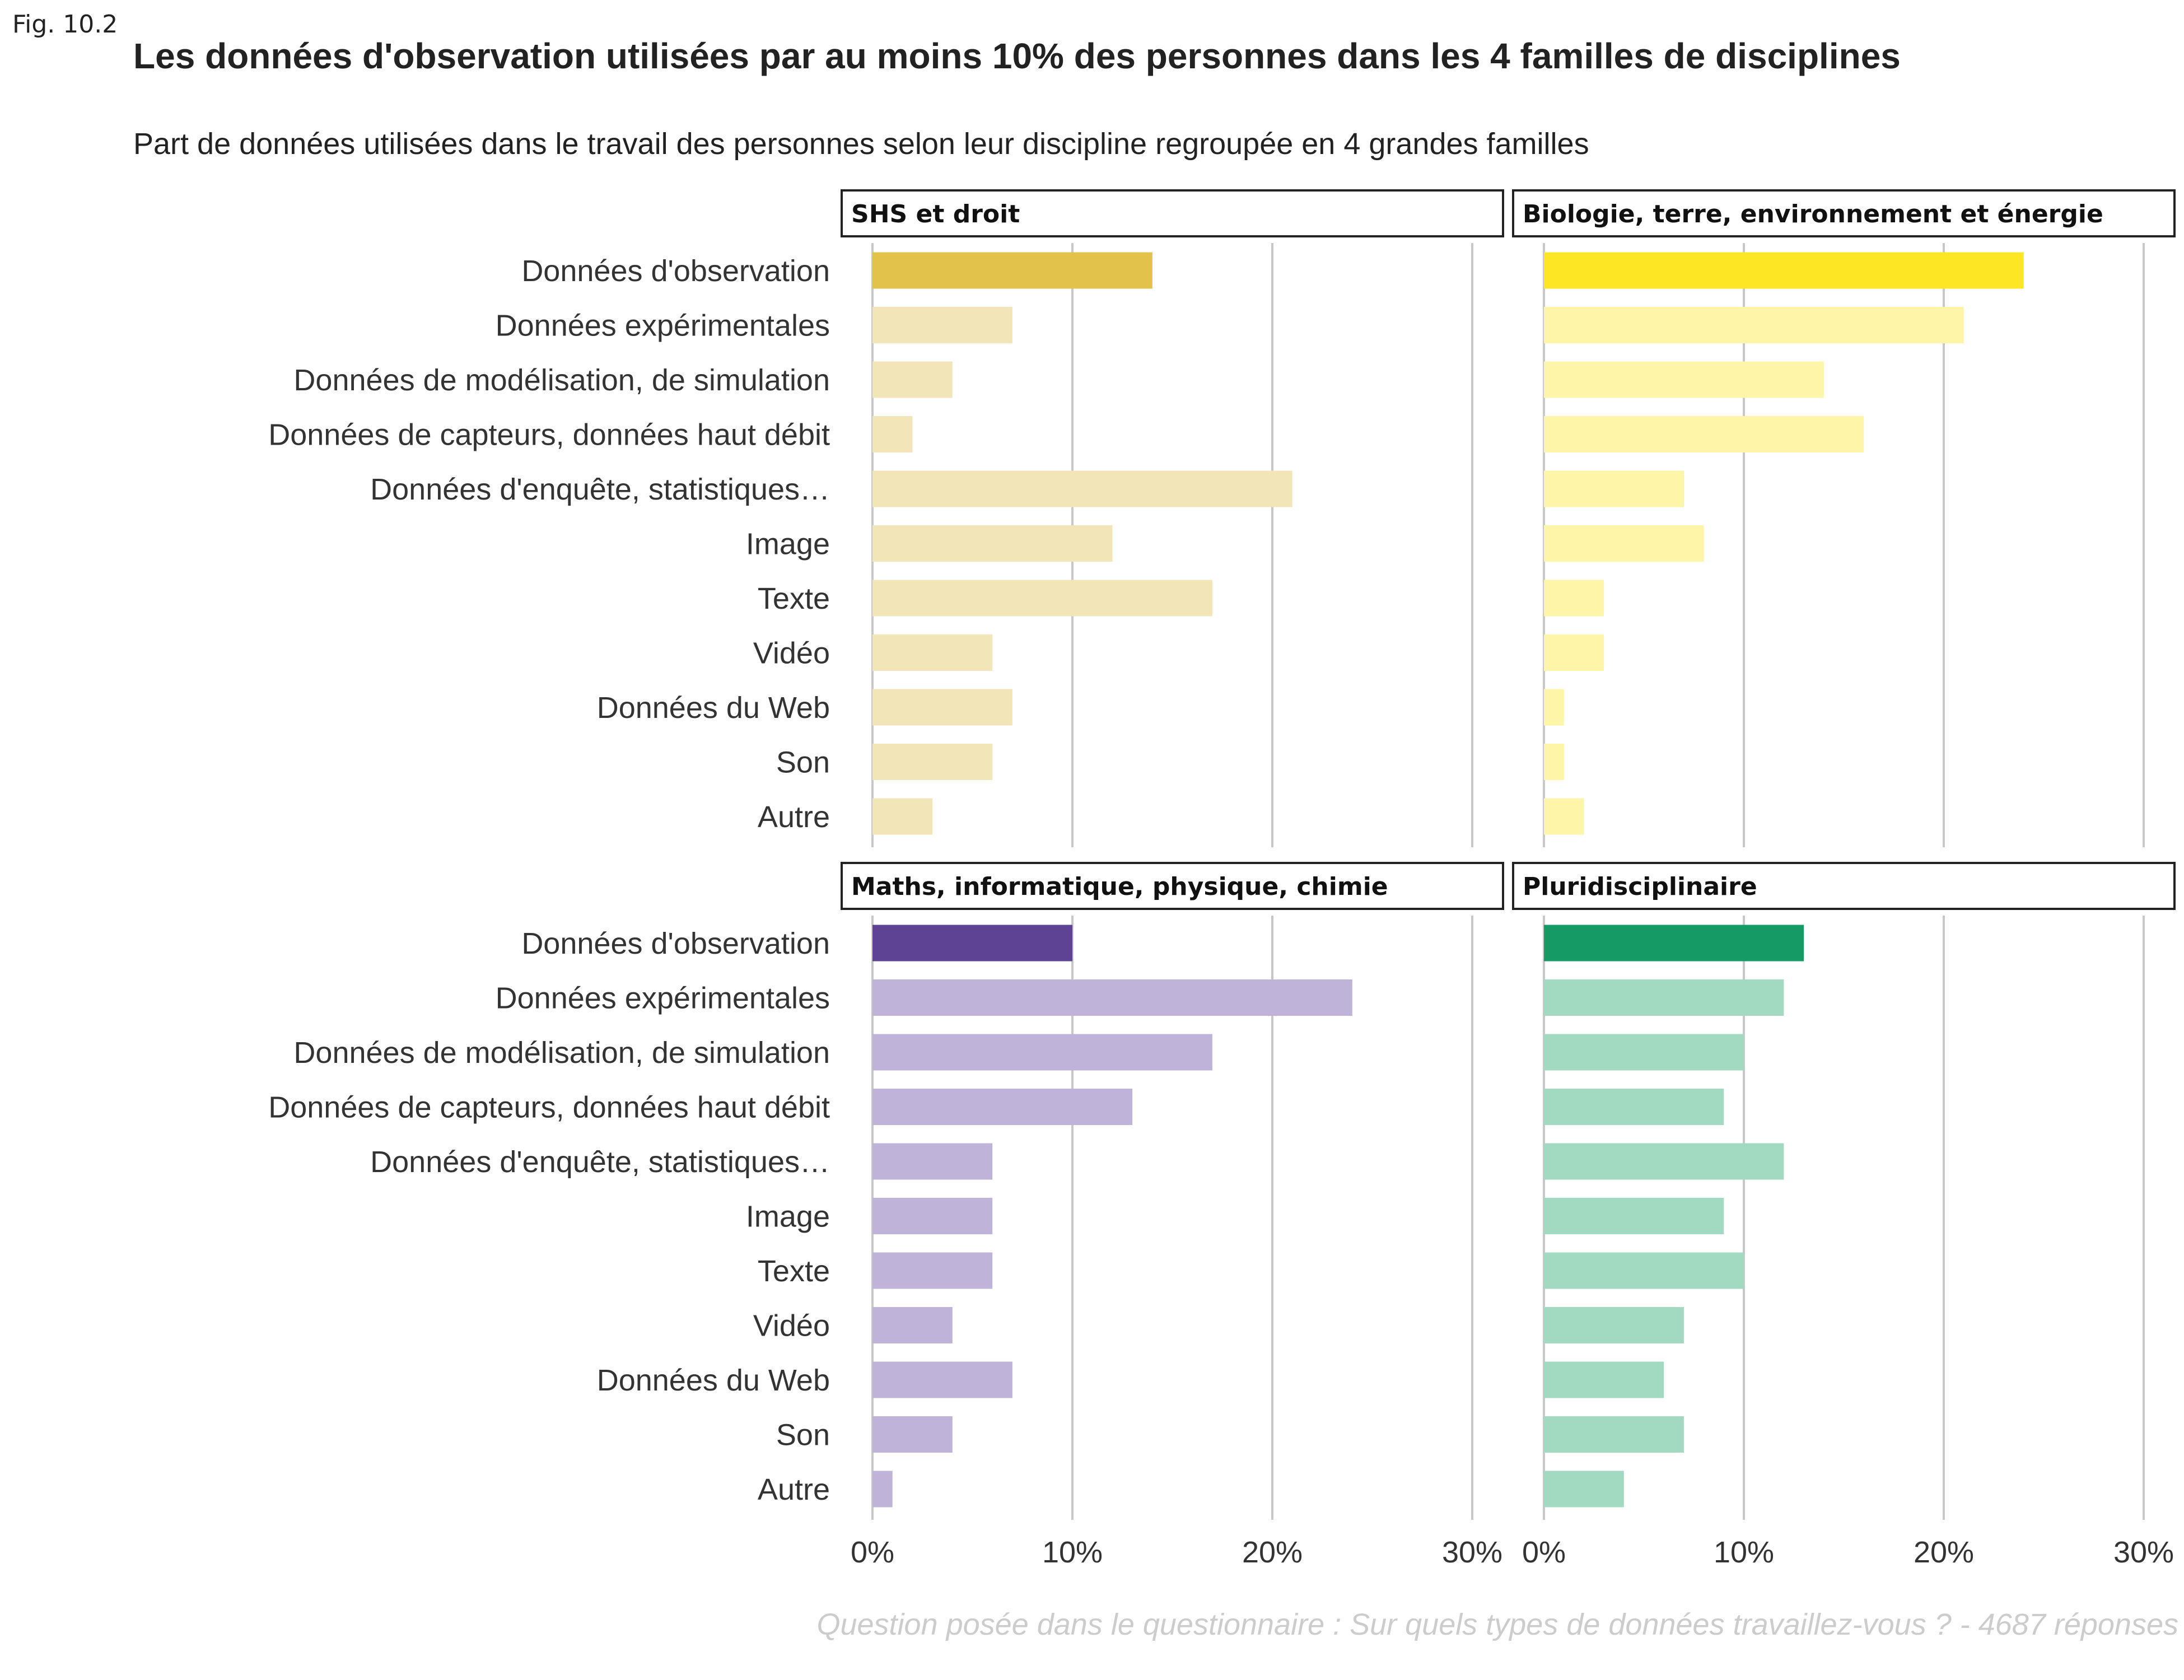  What do you see at coordinates (1003, 1107) in the screenshot?
I see `bar-maths-informatique-physique-chimie-donnees-de-capteurs-donnees-haut-debit` at bounding box center [1003, 1107].